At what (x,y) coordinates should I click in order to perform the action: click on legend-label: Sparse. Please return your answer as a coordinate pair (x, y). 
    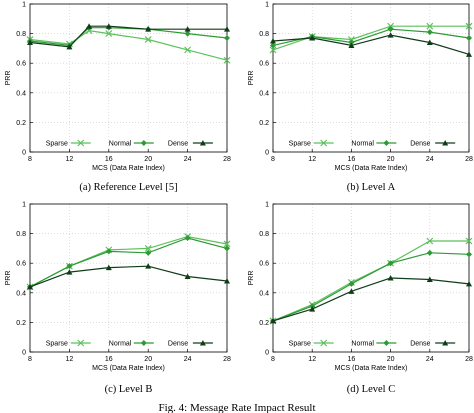
    Looking at the image, I should click on (57, 344).